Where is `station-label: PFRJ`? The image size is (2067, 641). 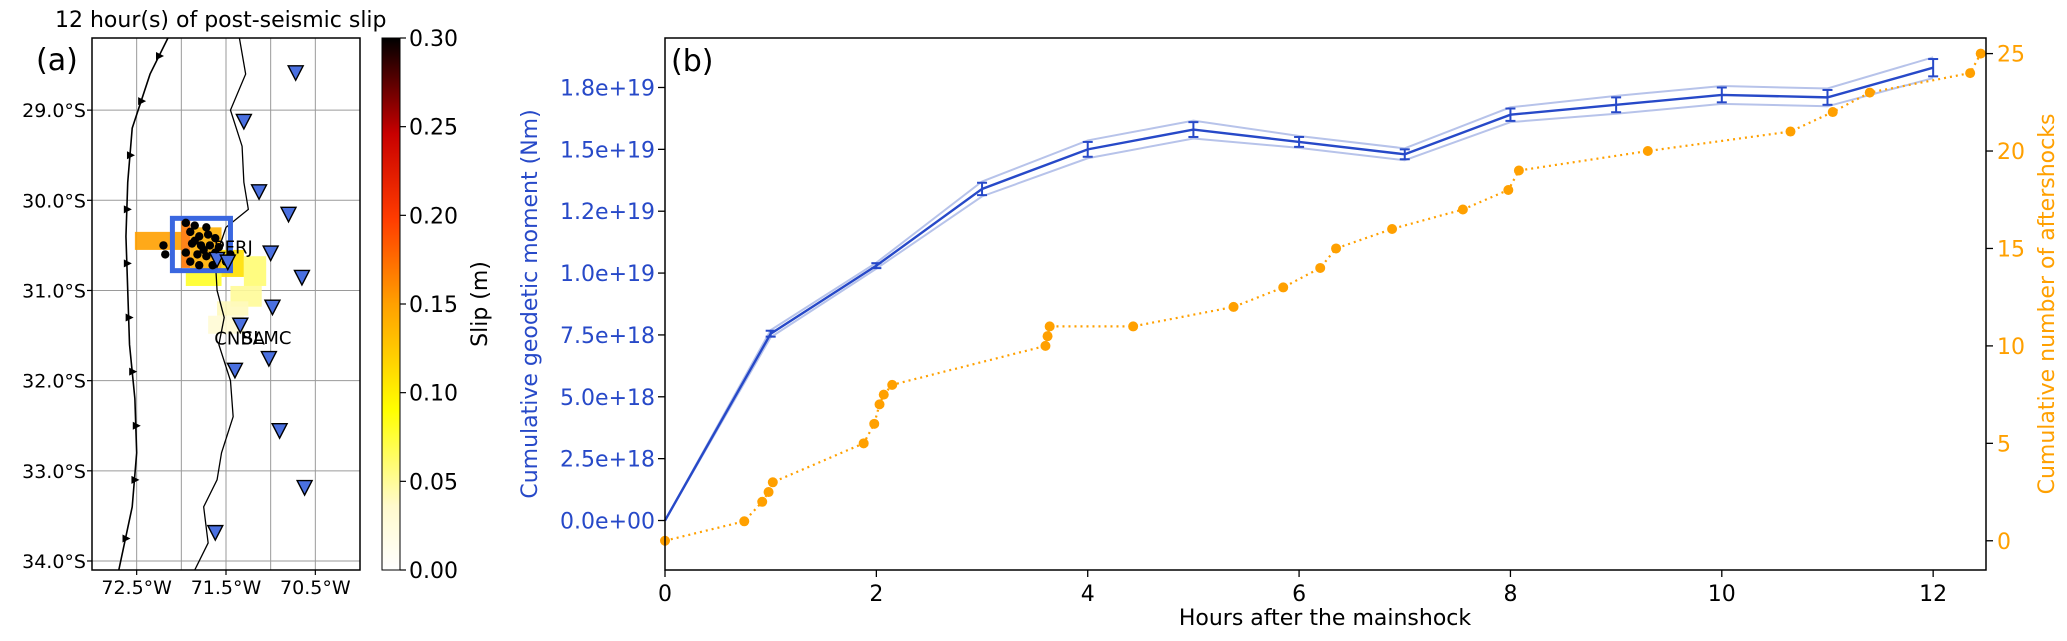
station-label: PFRJ is located at coordinates (233, 248).